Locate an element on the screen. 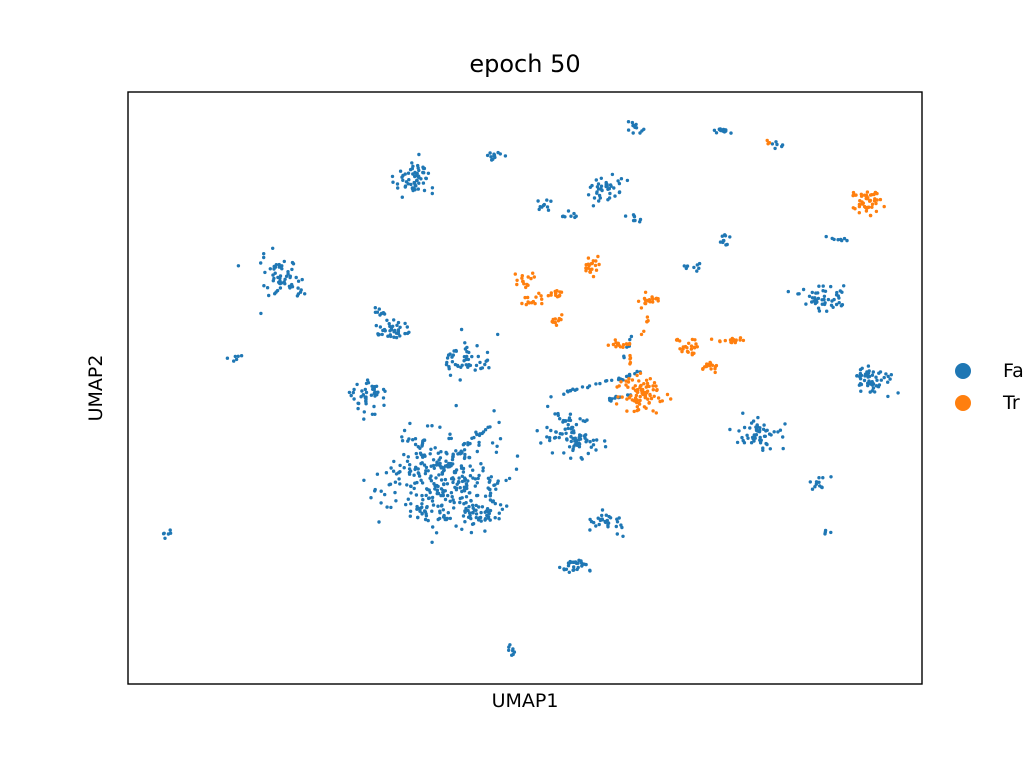  chart-title: epoch 50 is located at coordinates (525, 64).